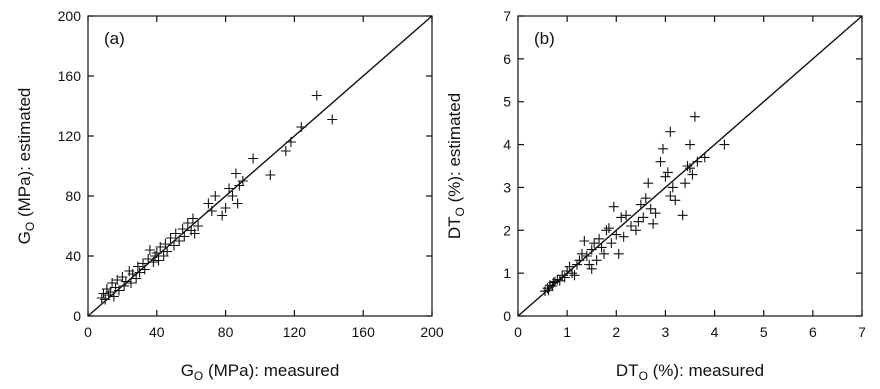 This screenshot has height=389, width=880. I want to click on y-axis-title-rest: (MPa): estimated, so click(24, 155).